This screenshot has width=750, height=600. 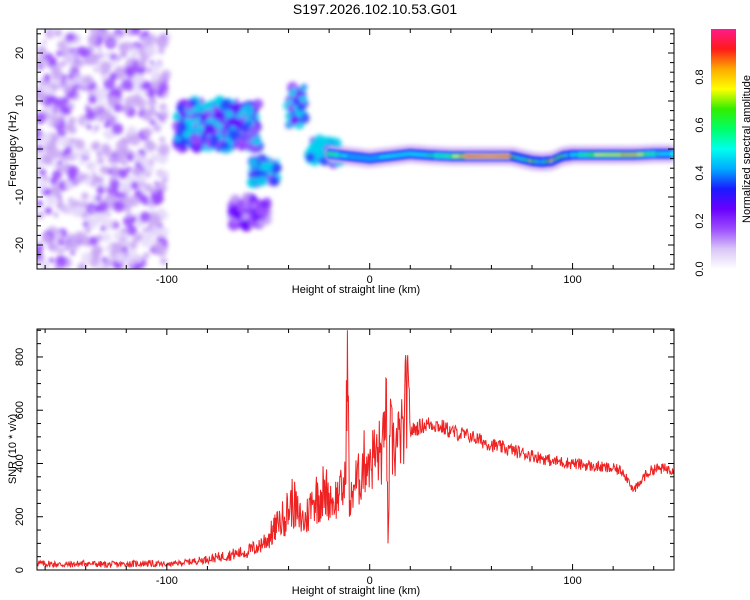 What do you see at coordinates (572, 280) in the screenshot?
I see `spectrogram-x-tick-label: 100` at bounding box center [572, 280].